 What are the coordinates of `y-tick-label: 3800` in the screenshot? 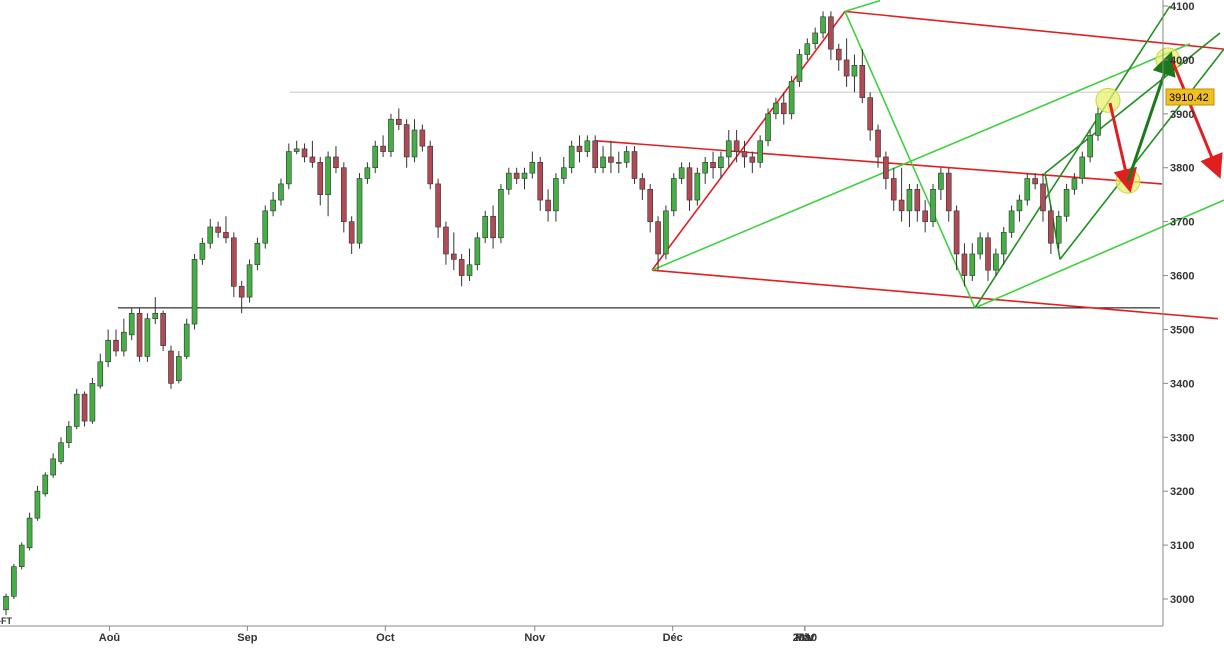 It's located at (1182, 169).